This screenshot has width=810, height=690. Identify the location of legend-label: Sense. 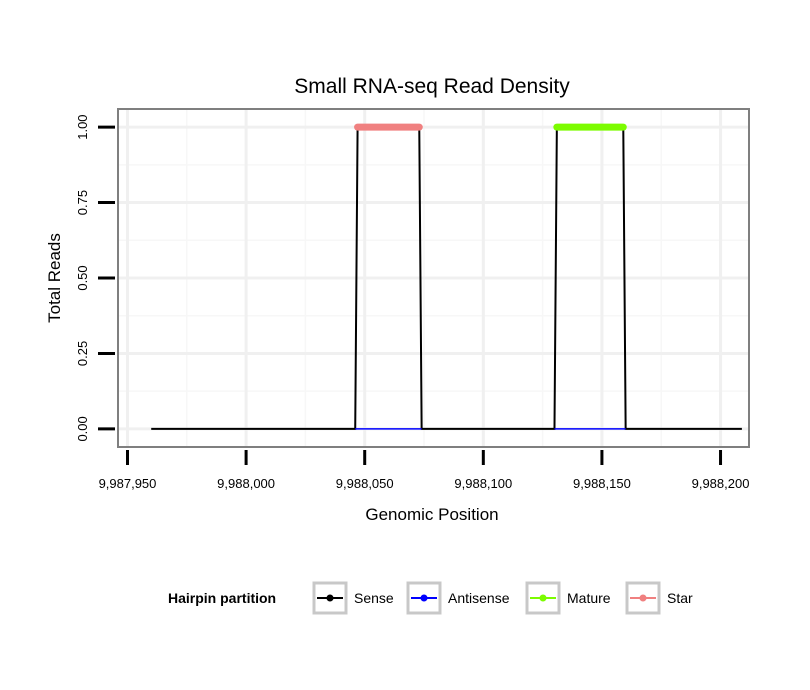
(374, 598).